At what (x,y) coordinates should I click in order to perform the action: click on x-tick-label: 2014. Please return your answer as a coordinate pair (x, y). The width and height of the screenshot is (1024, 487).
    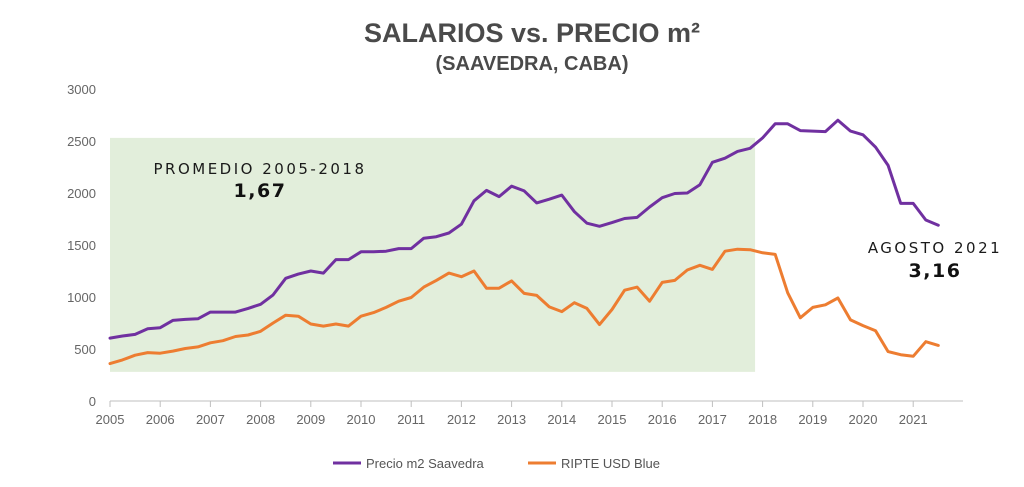
    Looking at the image, I should click on (561, 419).